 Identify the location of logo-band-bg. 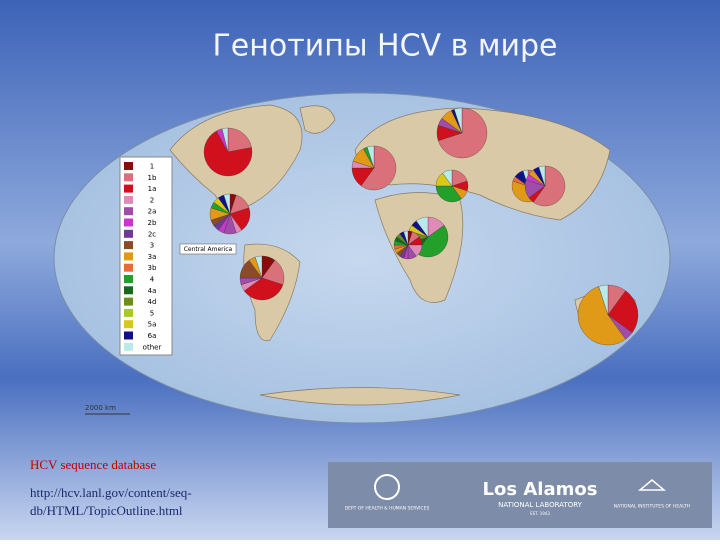
(520, 495).